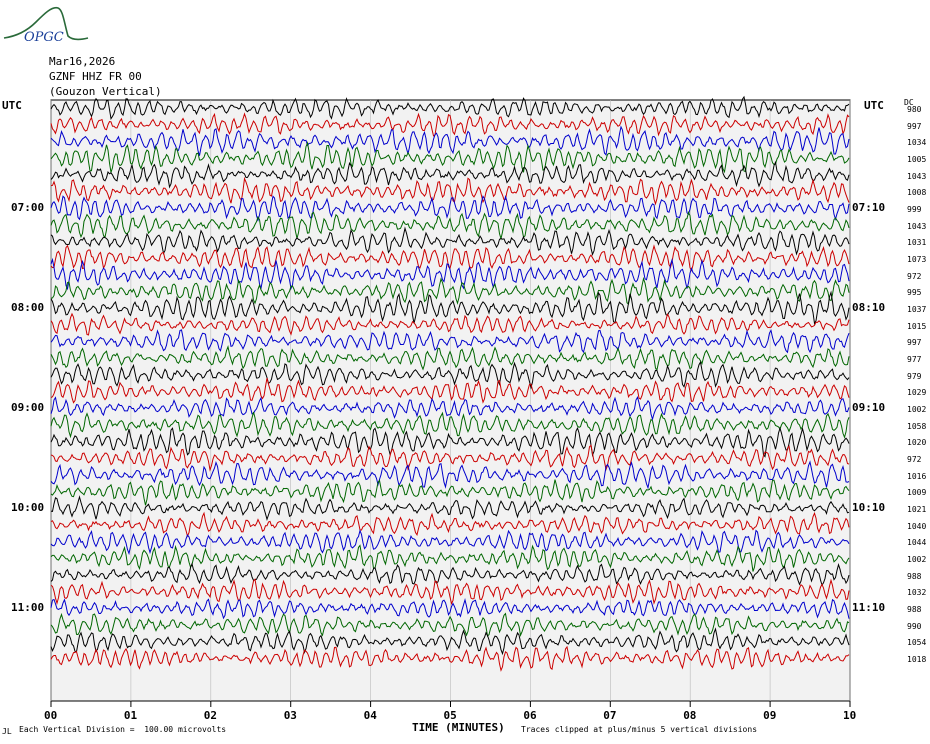 The image size is (930, 744). I want to click on x-tick-label-04: 04, so click(370, 715).